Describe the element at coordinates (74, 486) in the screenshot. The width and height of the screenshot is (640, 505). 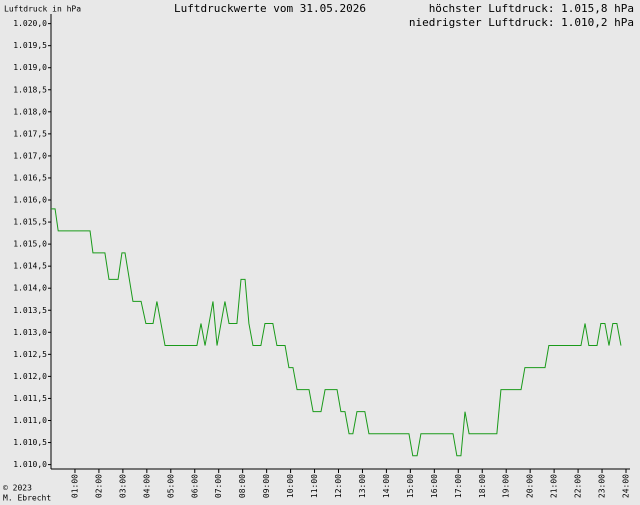
I see `x-tick-label: 01:00` at that location.